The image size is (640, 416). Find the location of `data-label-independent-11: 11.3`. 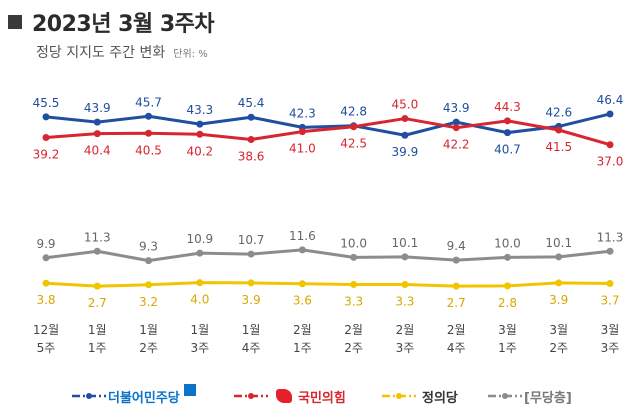

data-label-independent-11: 11.3 is located at coordinates (610, 237).